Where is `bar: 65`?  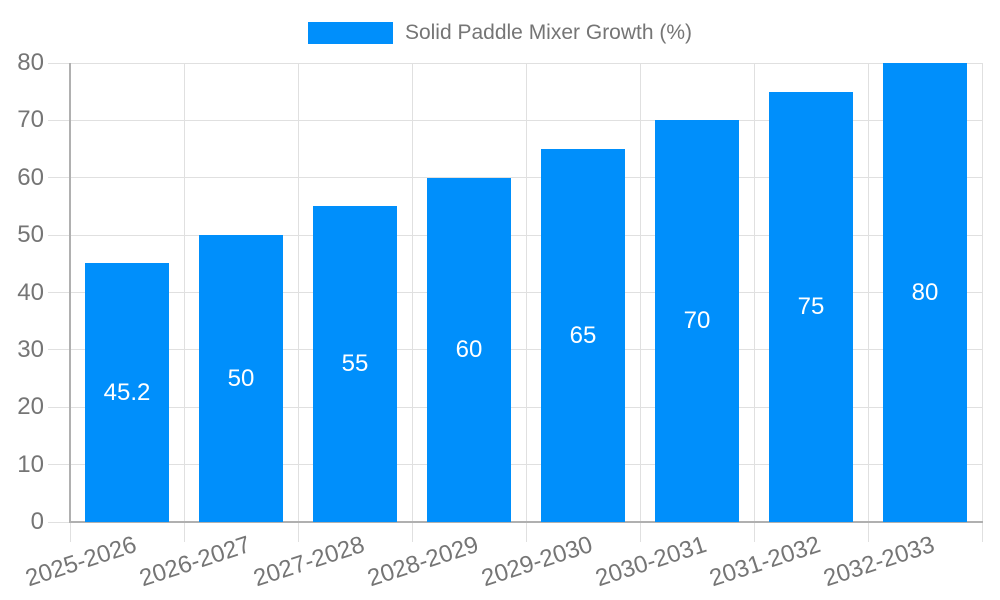 bar: 65 is located at coordinates (583, 335).